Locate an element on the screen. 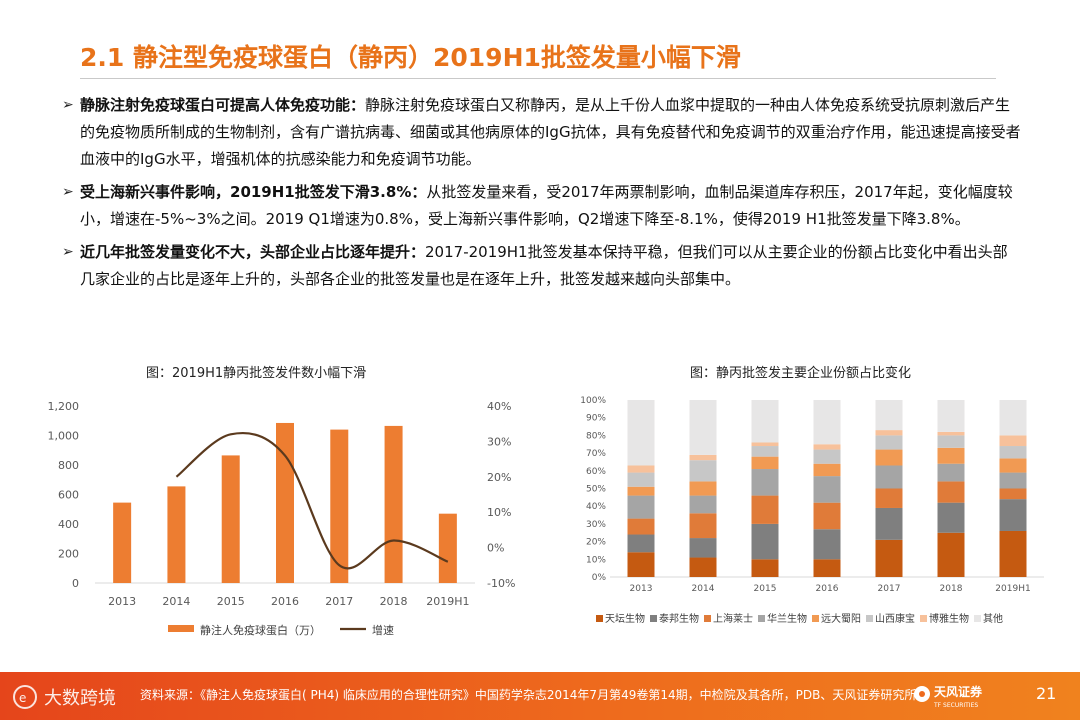 Image resolution: width=1080 pixels, height=720 pixels. watermark-logo: e 大数跨境 is located at coordinates (64, 697).